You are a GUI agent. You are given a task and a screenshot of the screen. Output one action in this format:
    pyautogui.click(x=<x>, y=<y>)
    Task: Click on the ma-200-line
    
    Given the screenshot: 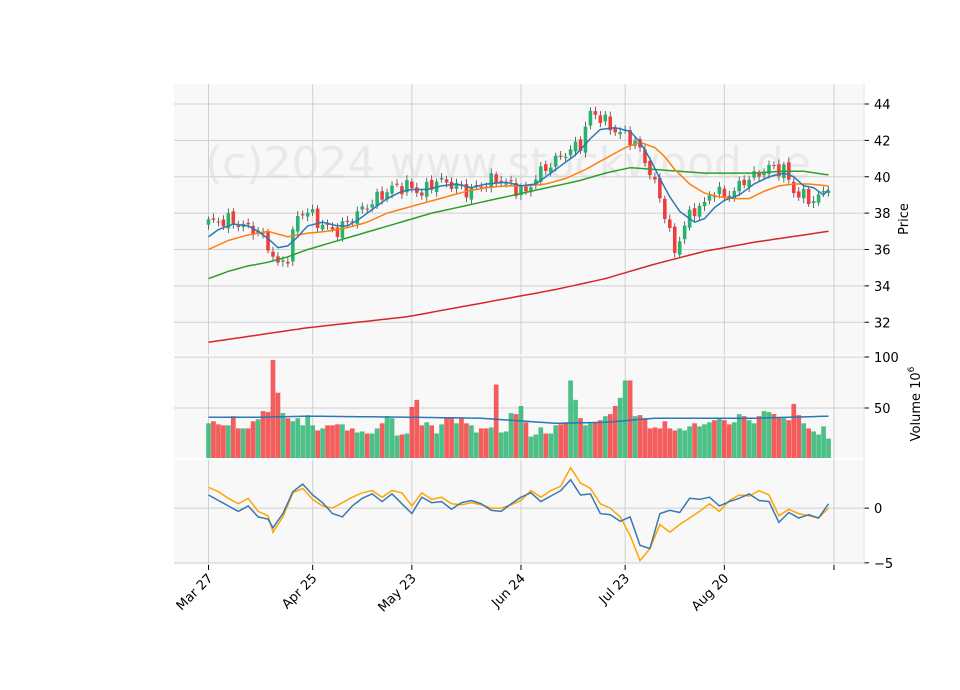 What is the action you would take?
    pyautogui.click(x=518, y=287)
    